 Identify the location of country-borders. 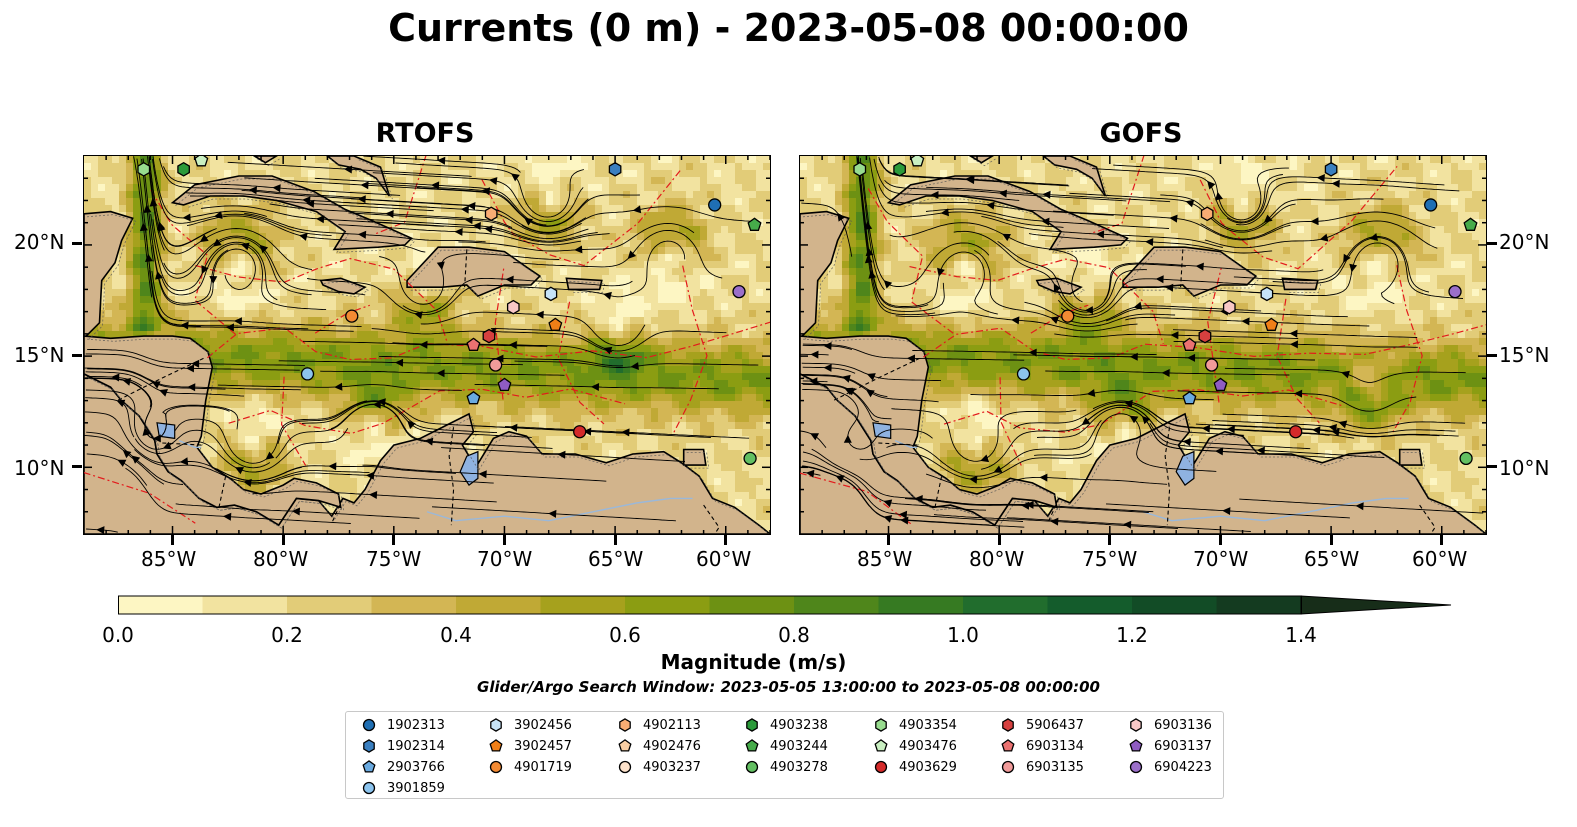
(418, 391).